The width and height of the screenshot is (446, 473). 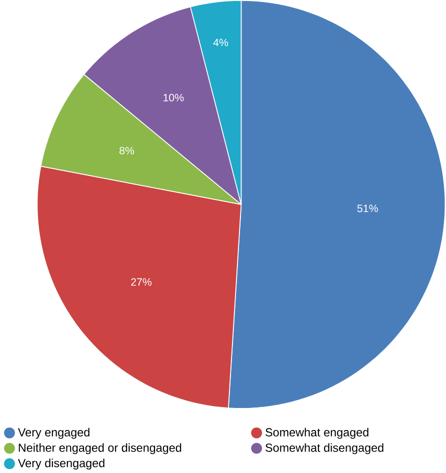 What do you see at coordinates (174, 98) in the screenshot?
I see `data-label: 10%` at bounding box center [174, 98].